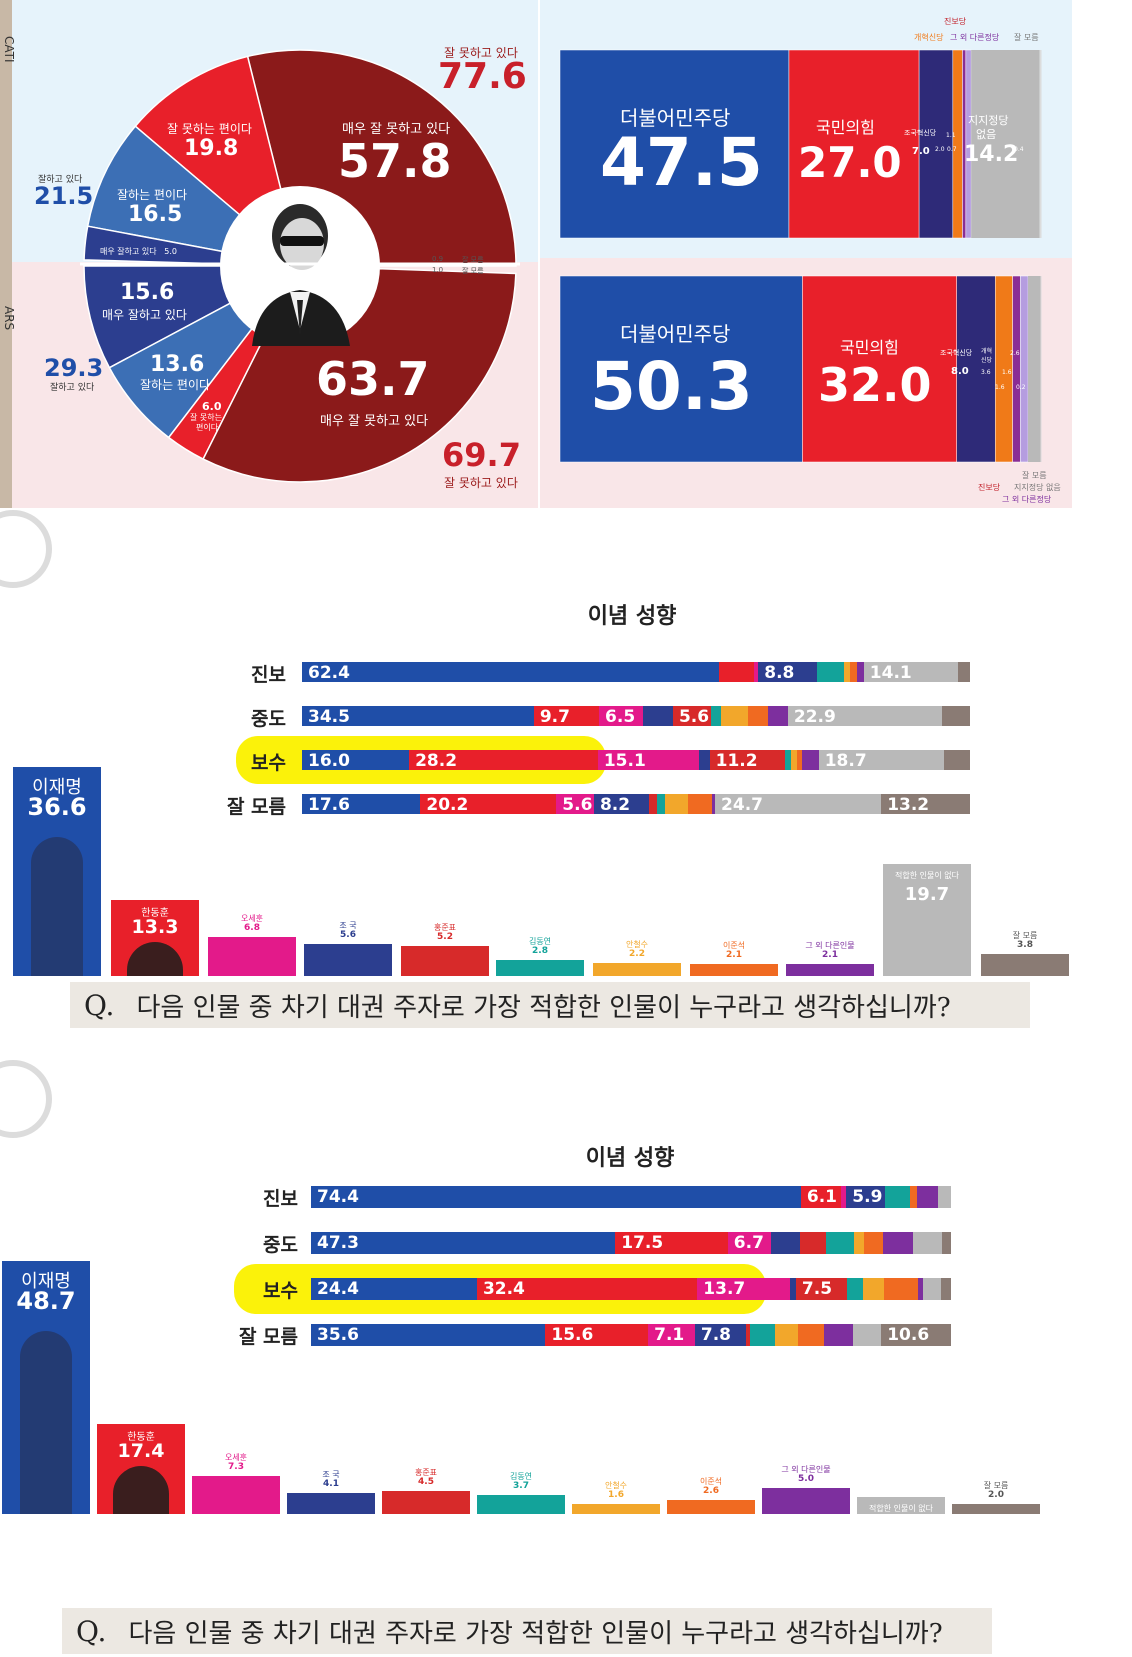 Image resolution: width=1132 pixels, height=1657 pixels. I want to click on candidate-name: 잘 모름, so click(996, 1485).